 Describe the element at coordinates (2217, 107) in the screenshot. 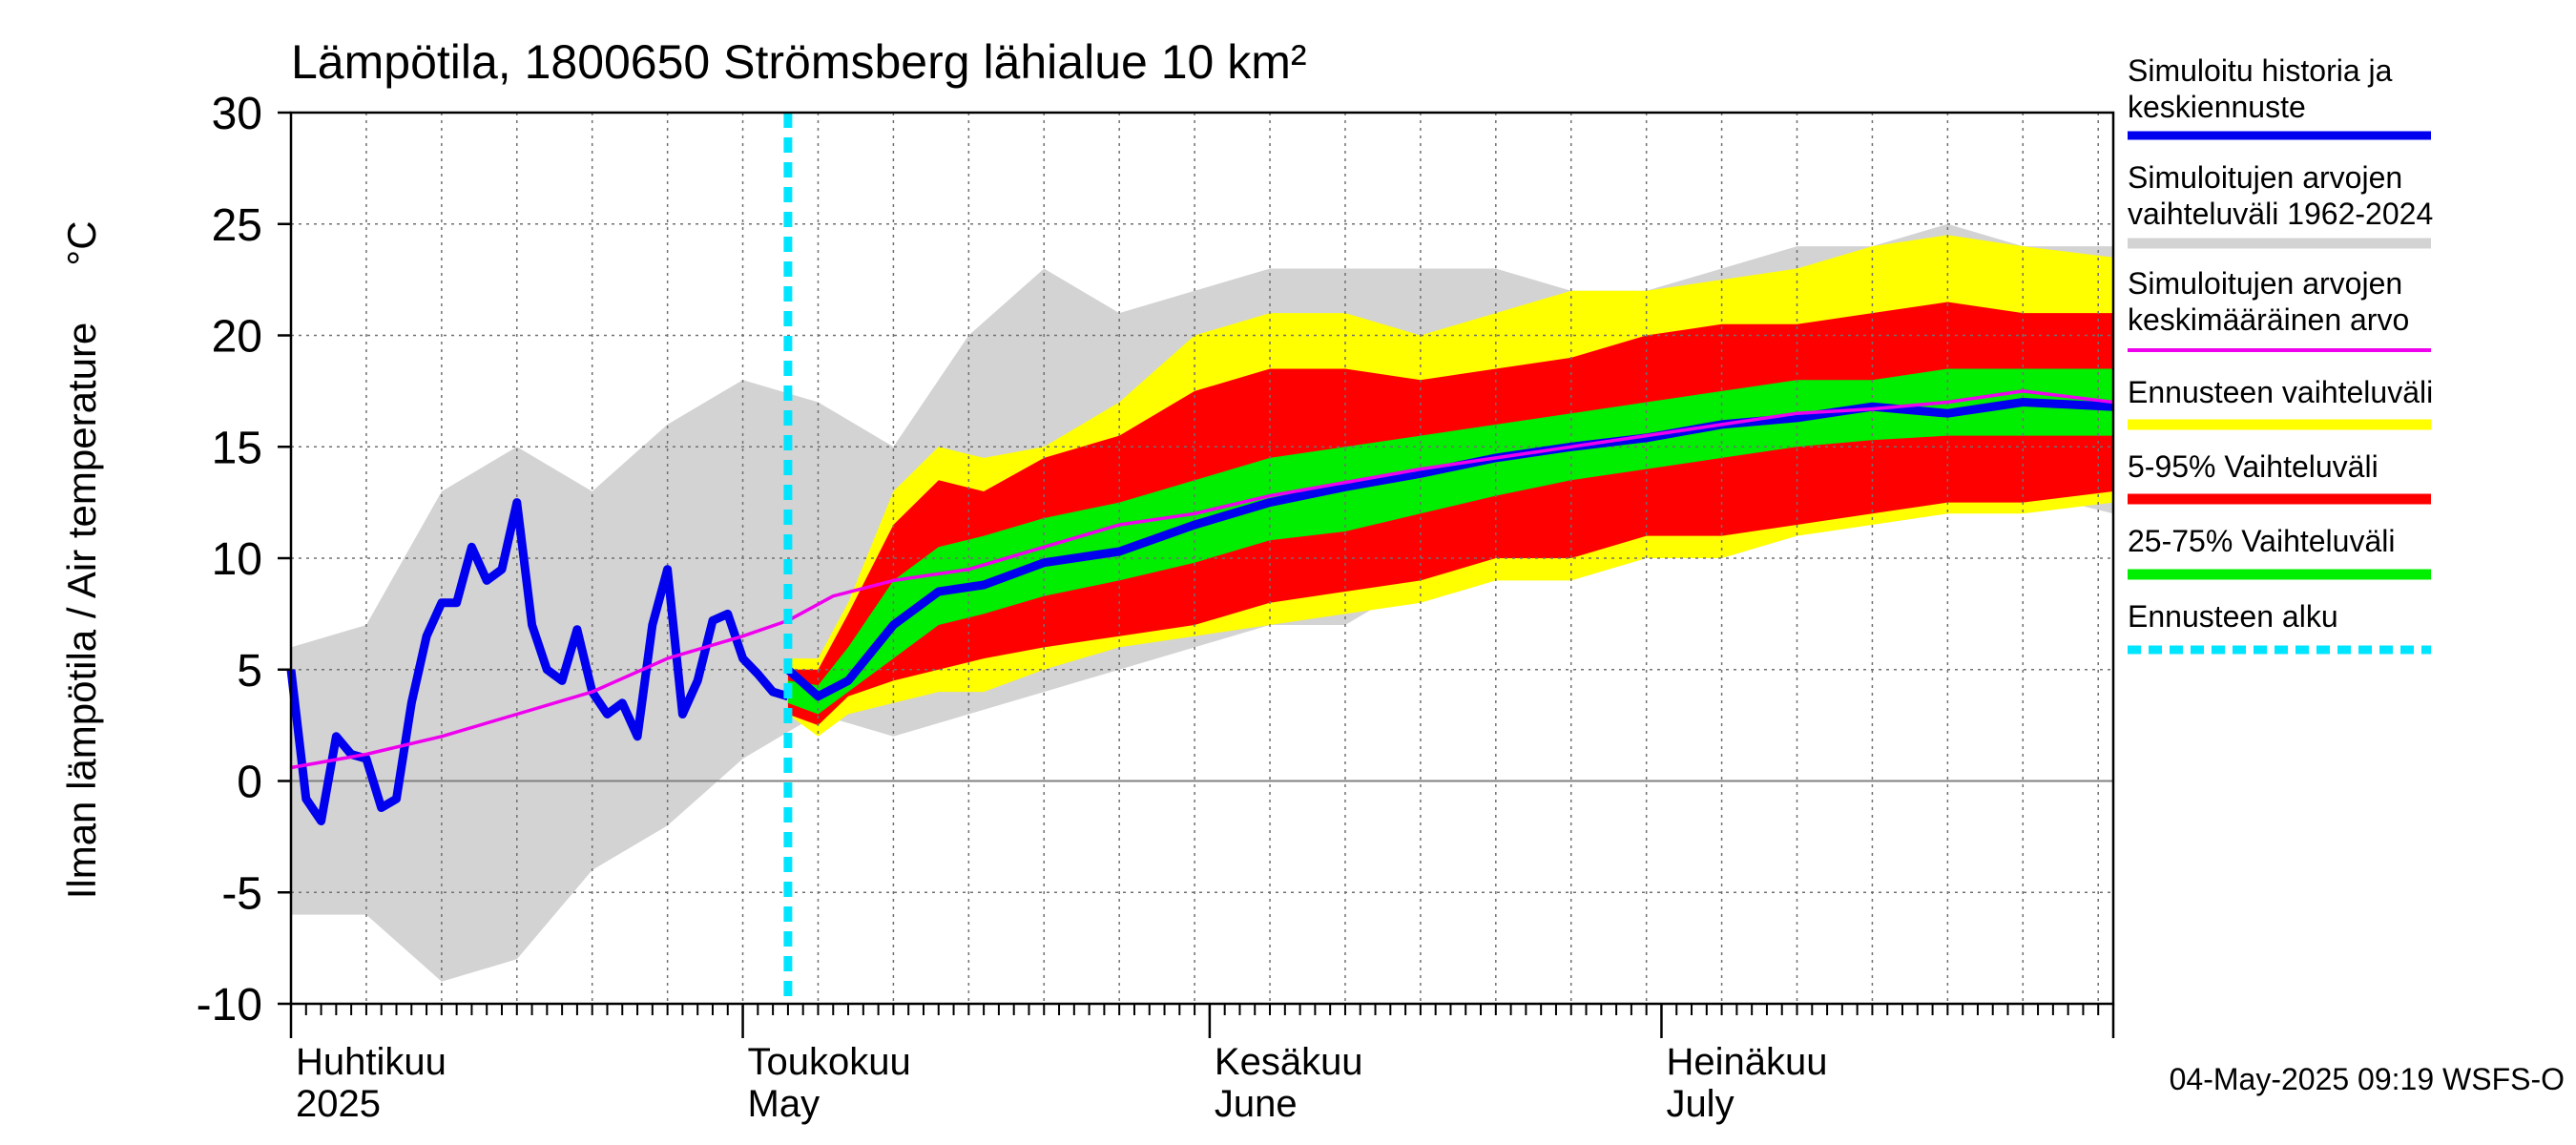

I see `legend-label-line: keskiennuste` at that location.